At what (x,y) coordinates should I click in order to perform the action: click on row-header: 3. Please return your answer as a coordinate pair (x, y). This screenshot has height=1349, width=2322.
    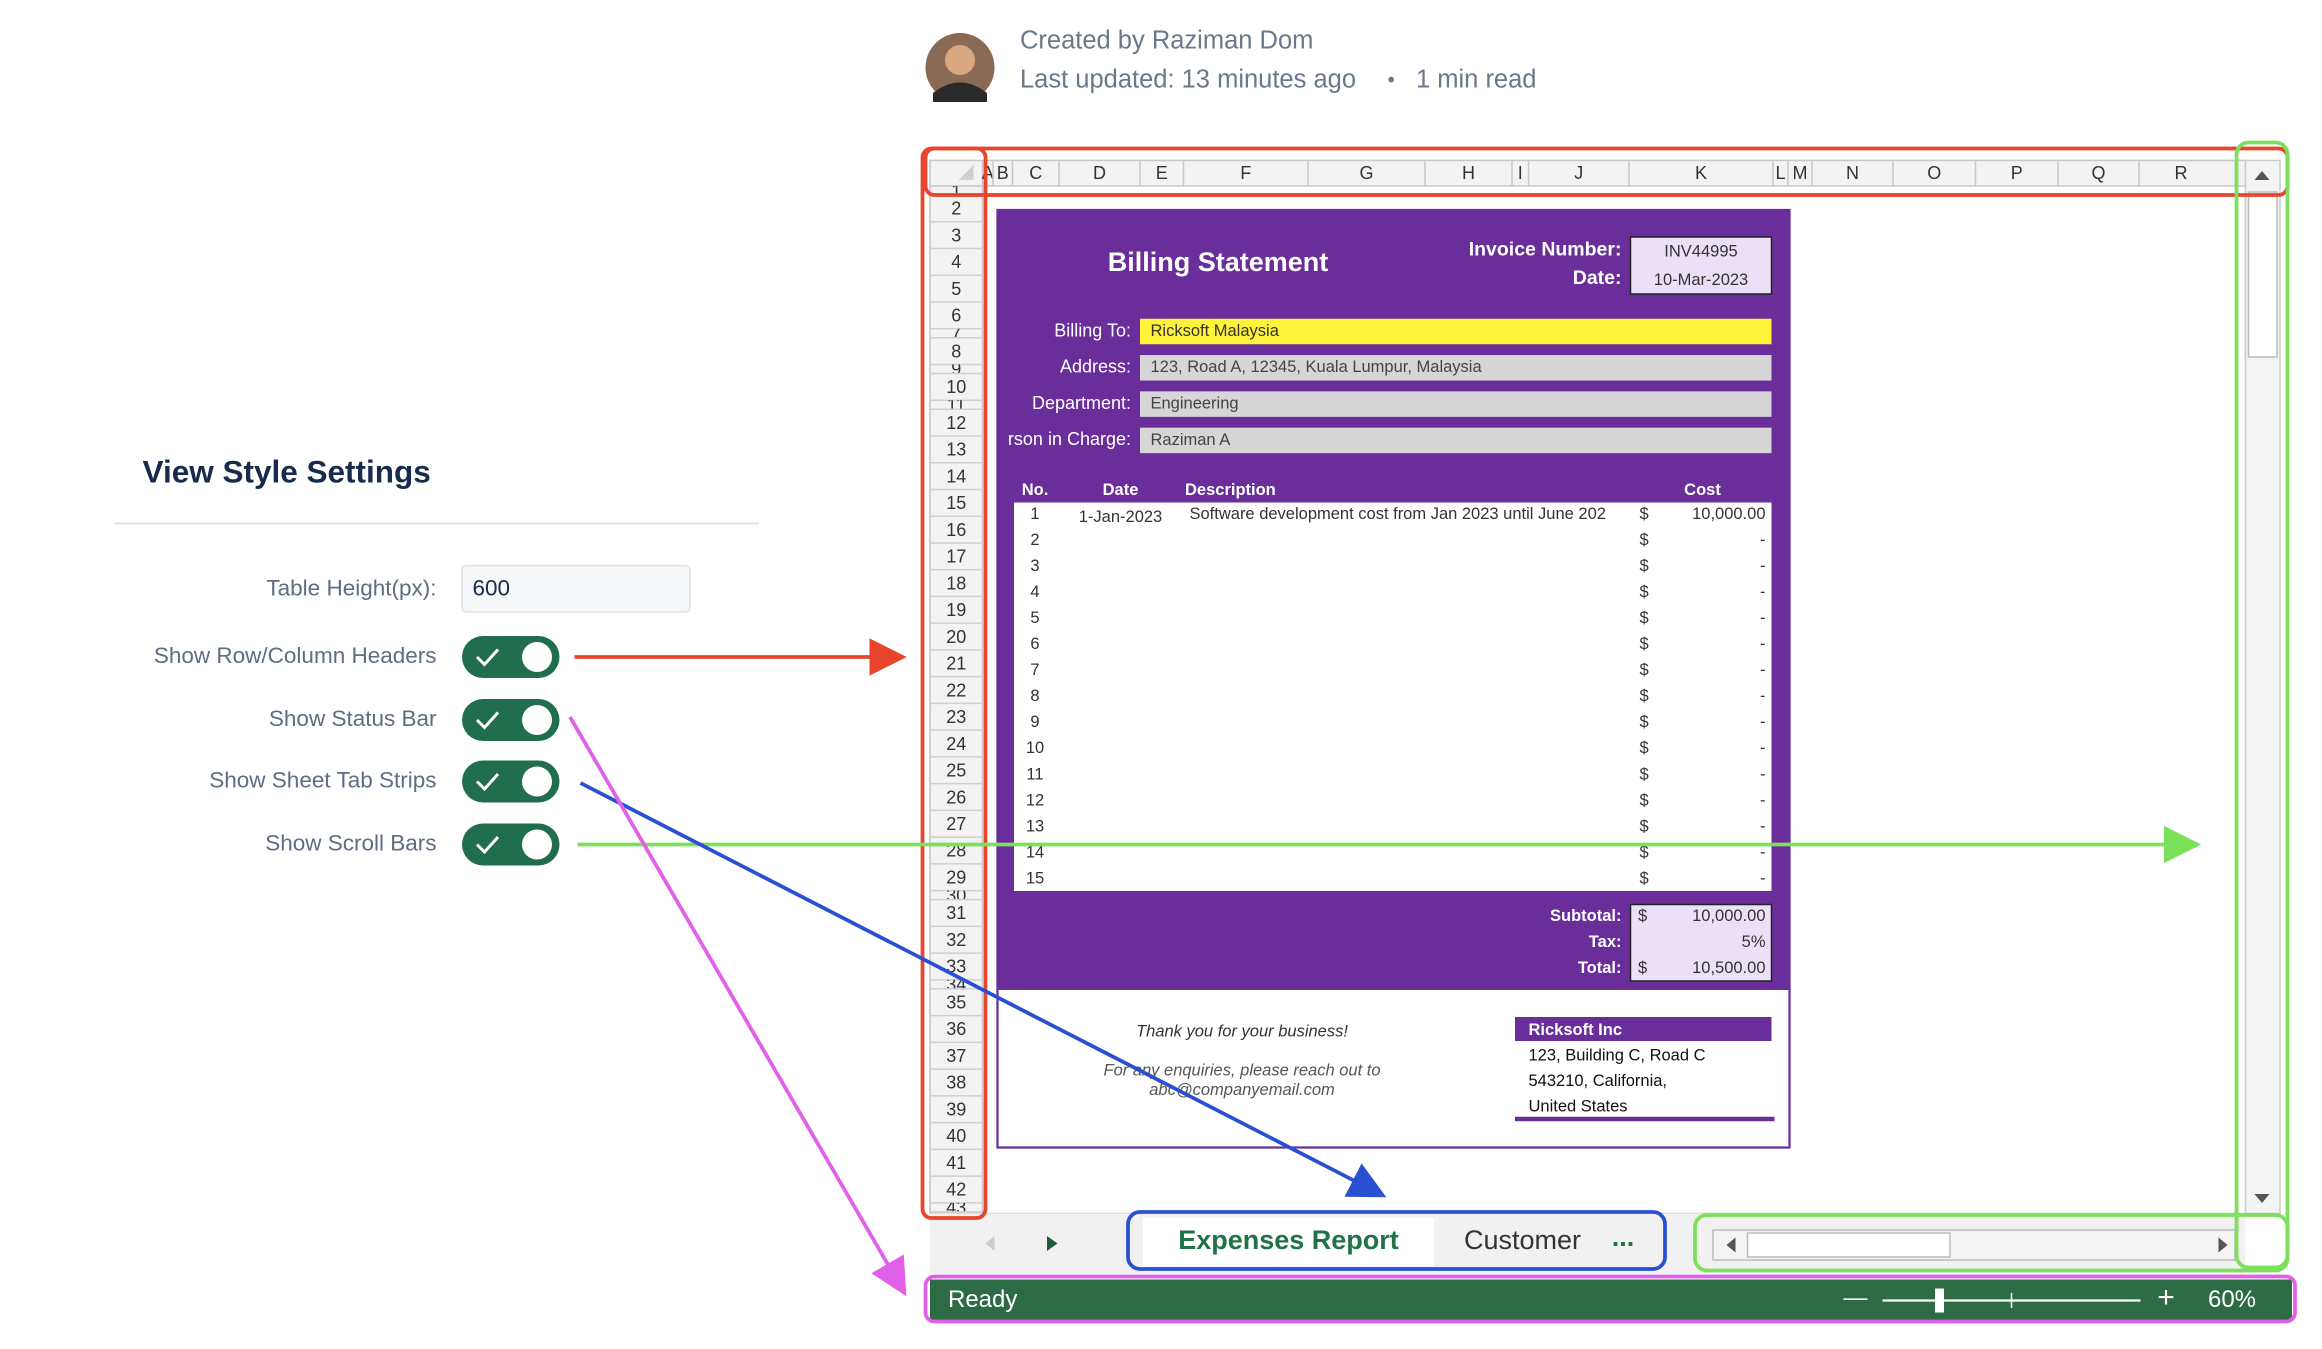
    Looking at the image, I should click on (956, 235).